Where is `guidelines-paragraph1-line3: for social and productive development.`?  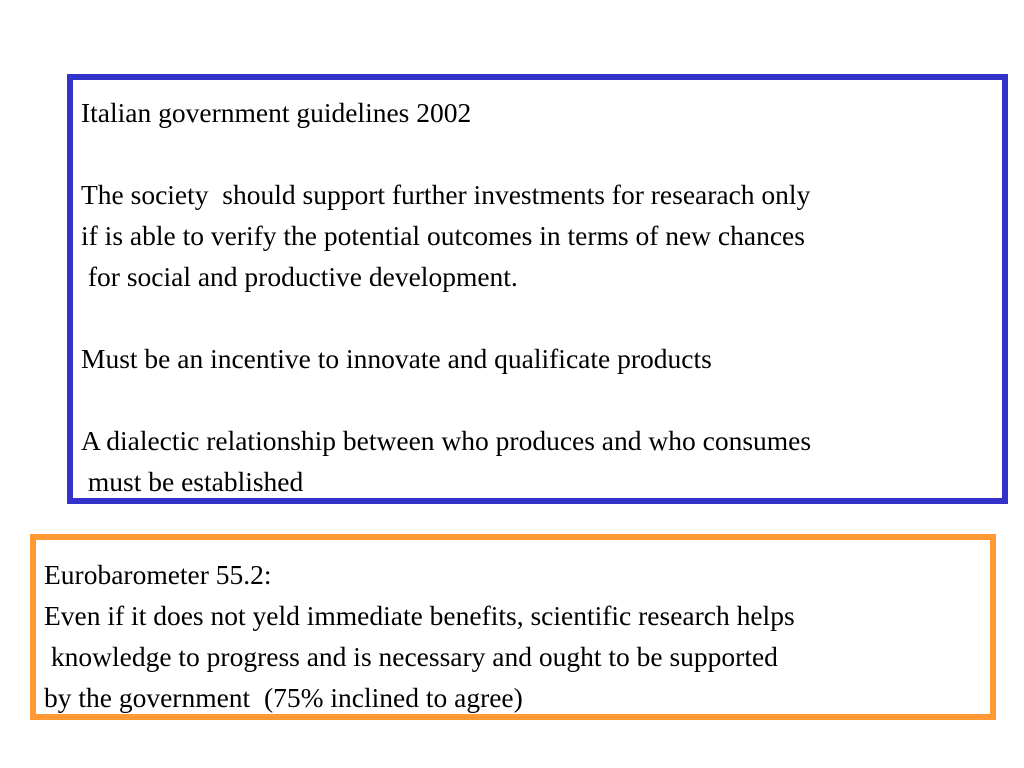 guidelines-paragraph1-line3: for social and productive development. is located at coordinates (299, 276).